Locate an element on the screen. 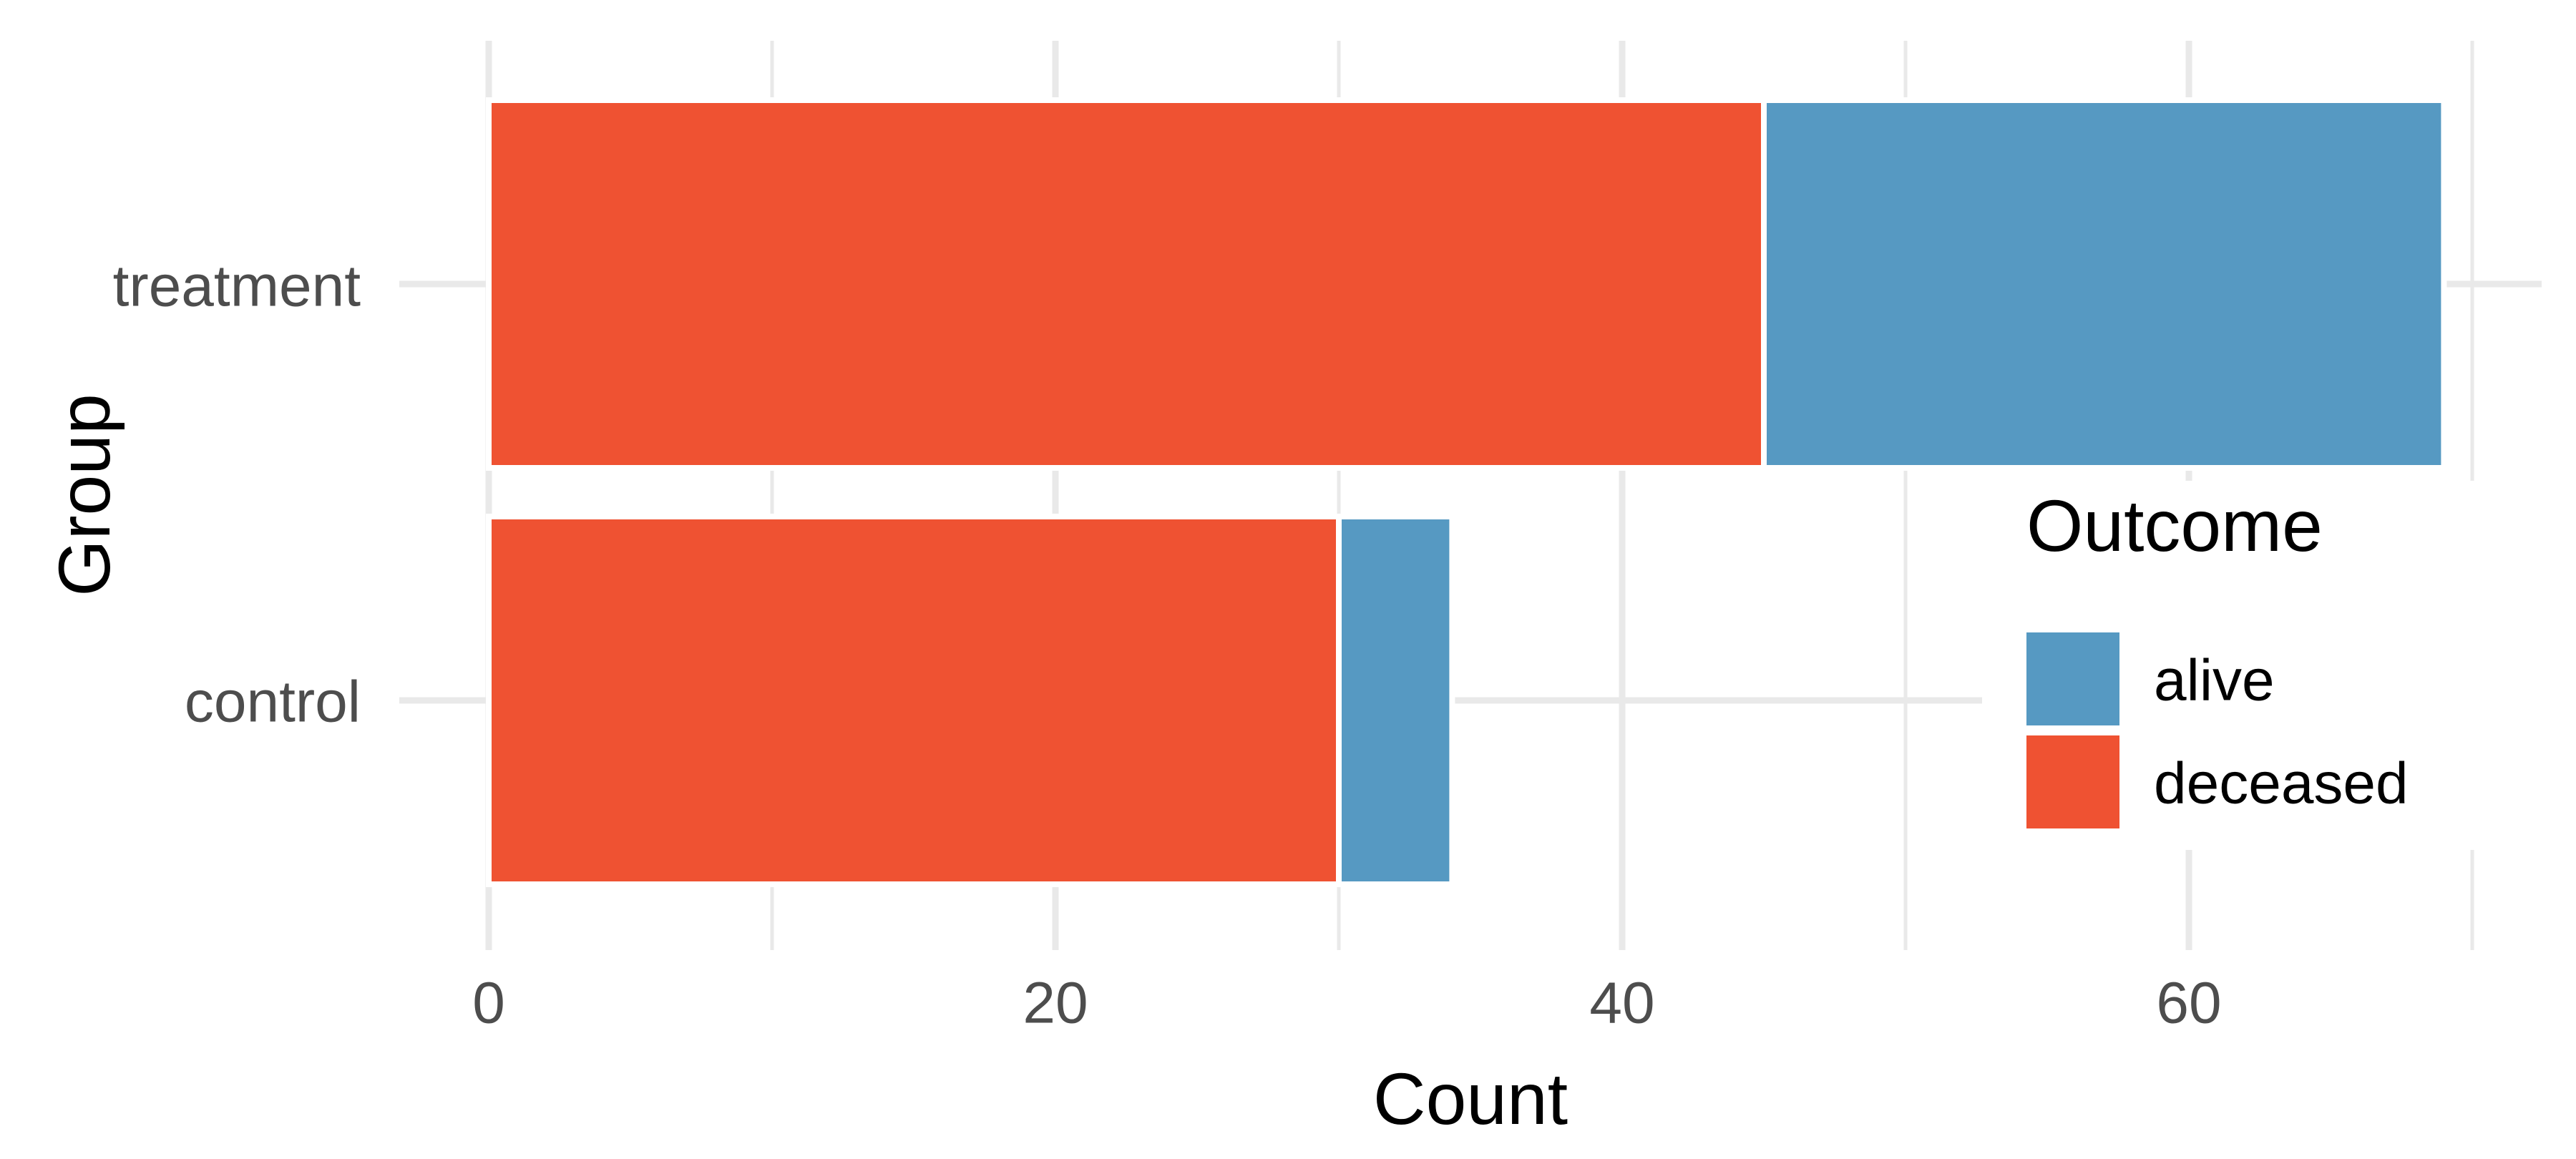  legend-key-alive is located at coordinates (2072, 678).